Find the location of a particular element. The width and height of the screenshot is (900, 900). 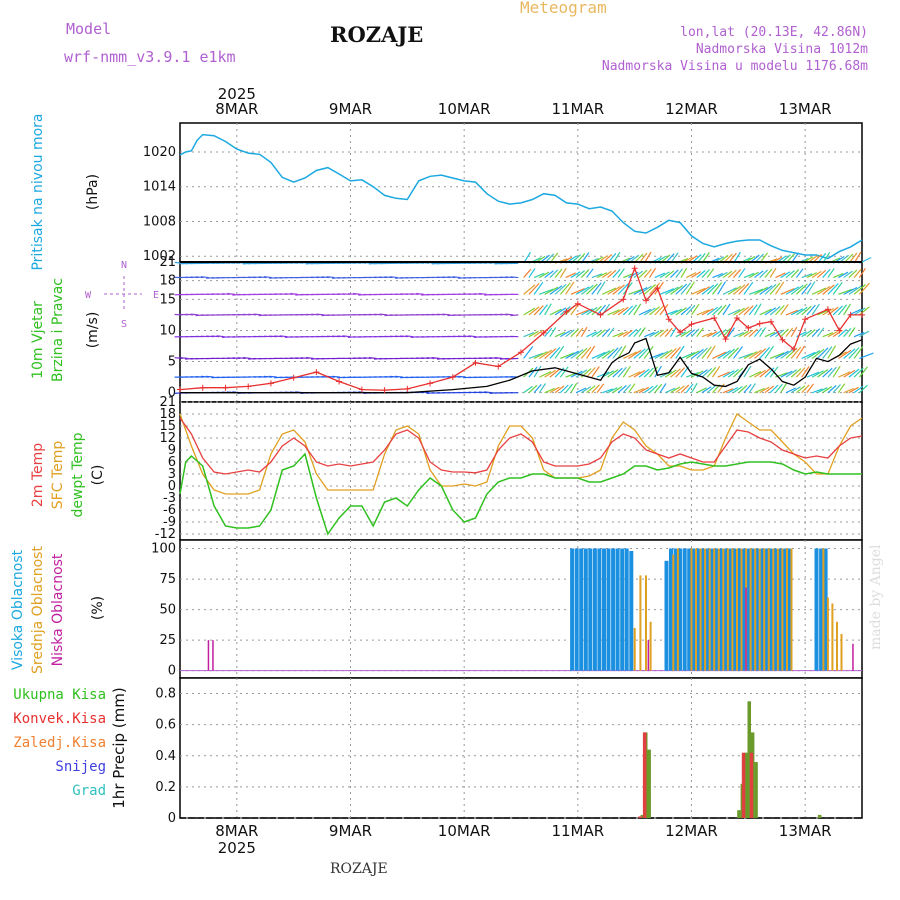

y-tick-label: 6 is located at coordinates (172, 462).